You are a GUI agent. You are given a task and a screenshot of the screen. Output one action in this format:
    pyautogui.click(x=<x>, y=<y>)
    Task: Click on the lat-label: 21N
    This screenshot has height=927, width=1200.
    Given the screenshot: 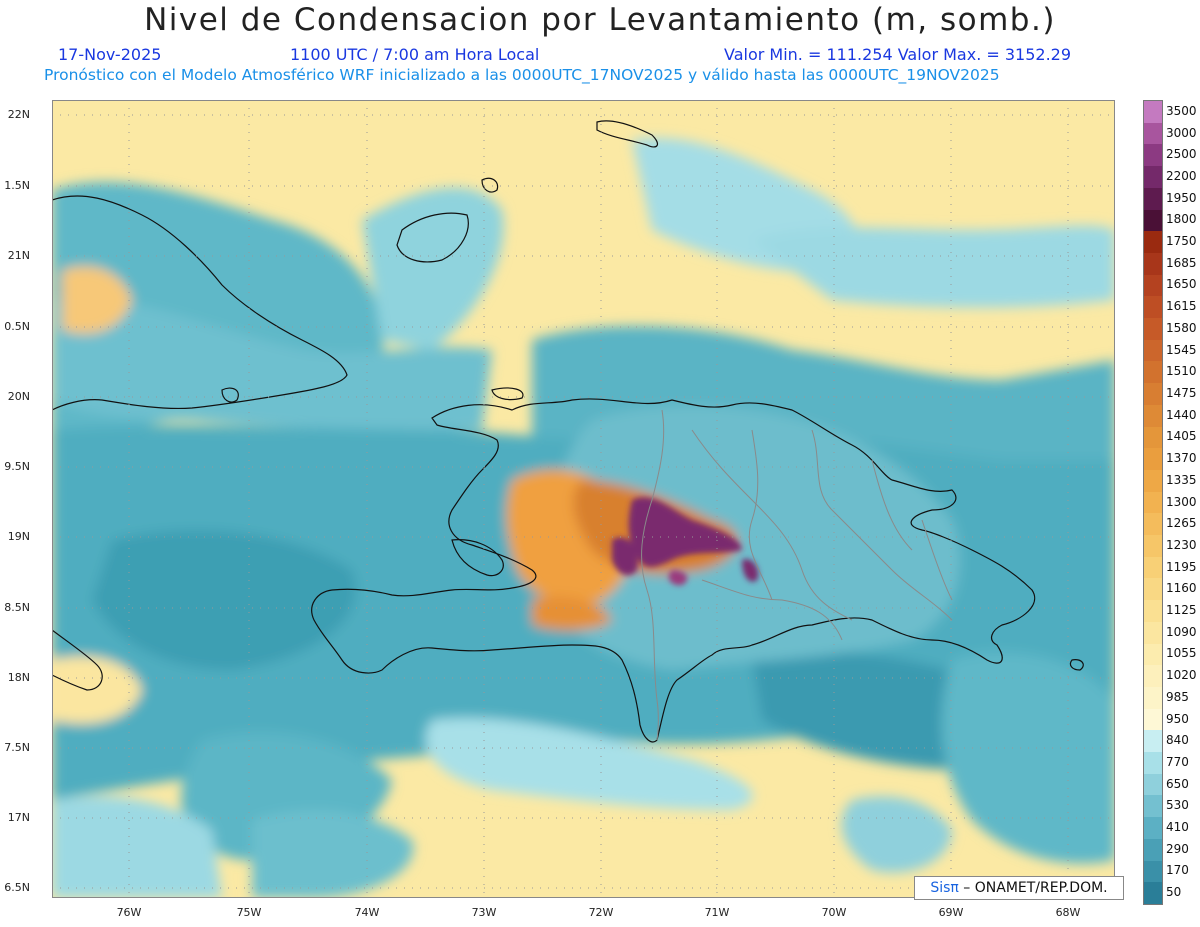 What is the action you would take?
    pyautogui.click(x=18, y=255)
    